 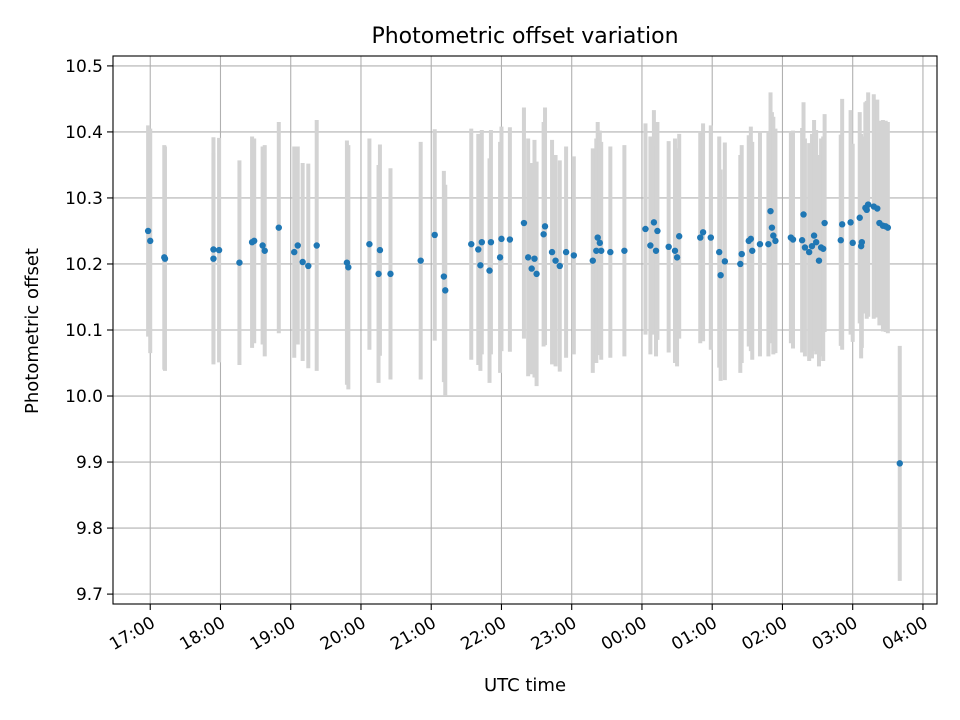 I want to click on y-tick-label: 10.3, so click(x=84, y=199).